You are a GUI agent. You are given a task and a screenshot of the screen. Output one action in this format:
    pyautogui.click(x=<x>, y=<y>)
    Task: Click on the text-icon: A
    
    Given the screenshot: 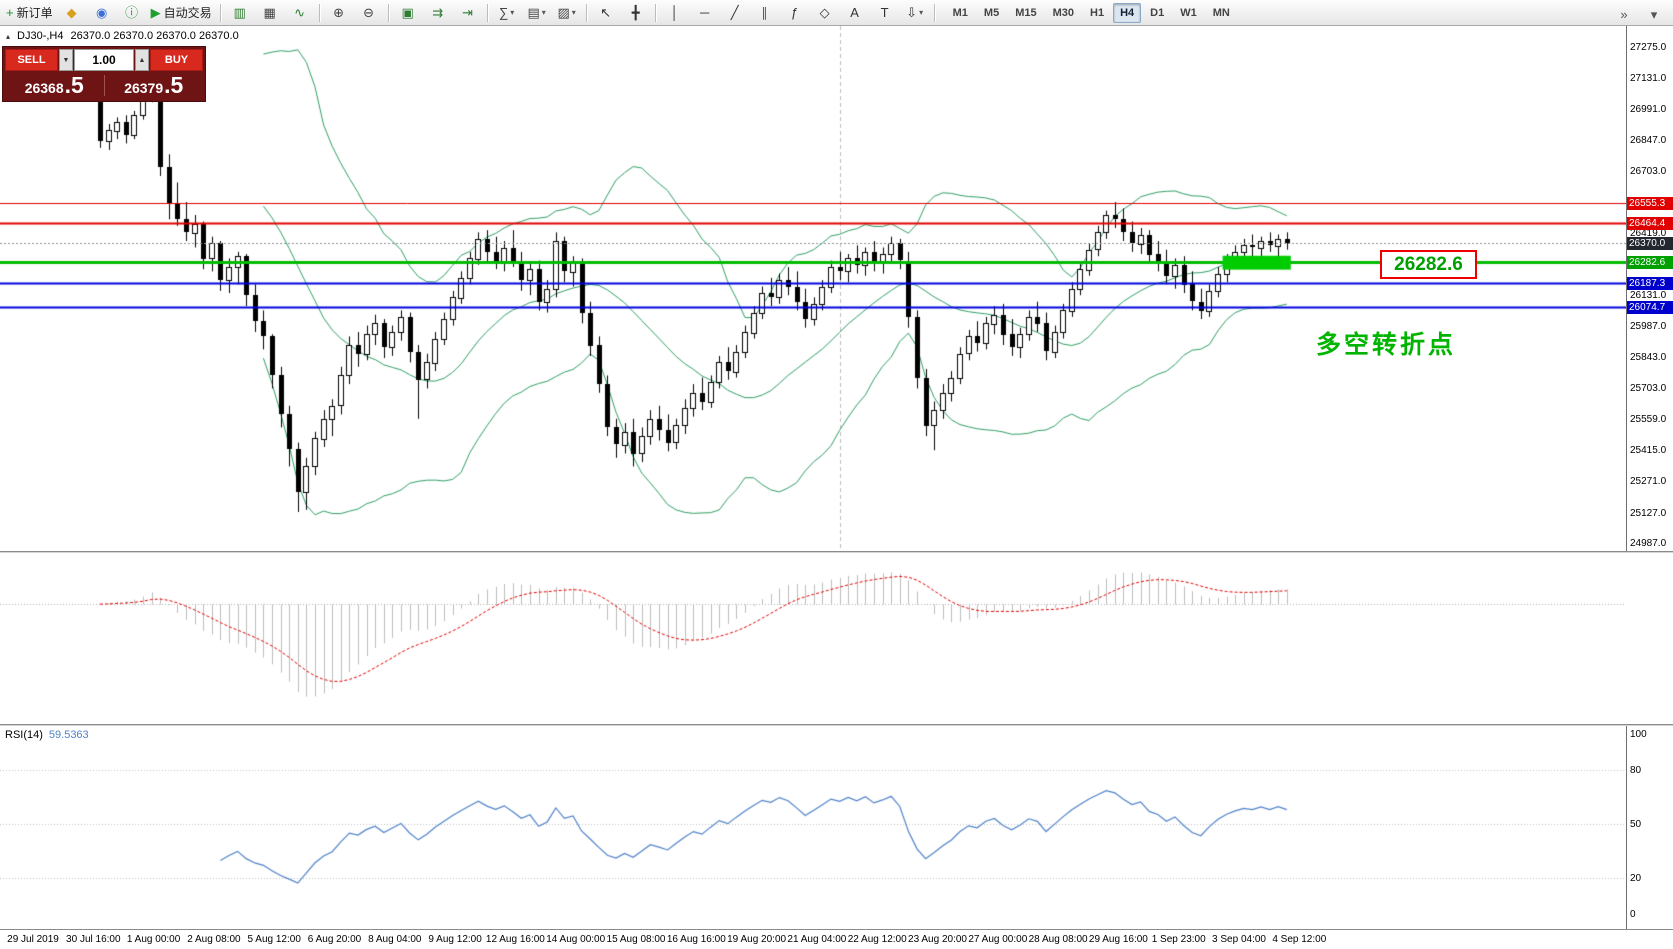 What is the action you would take?
    pyautogui.click(x=854, y=12)
    